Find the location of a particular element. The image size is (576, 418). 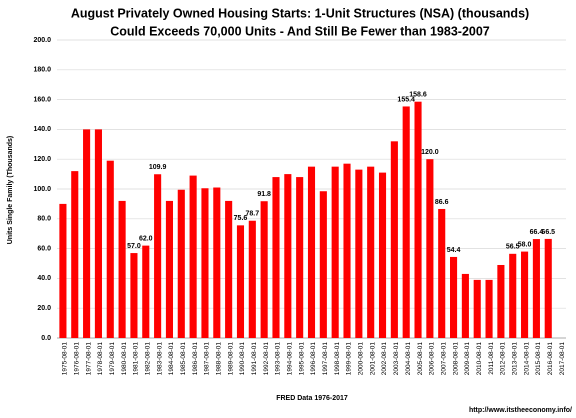

x-tick-label: 1990-08-01 is located at coordinates (242, 359).